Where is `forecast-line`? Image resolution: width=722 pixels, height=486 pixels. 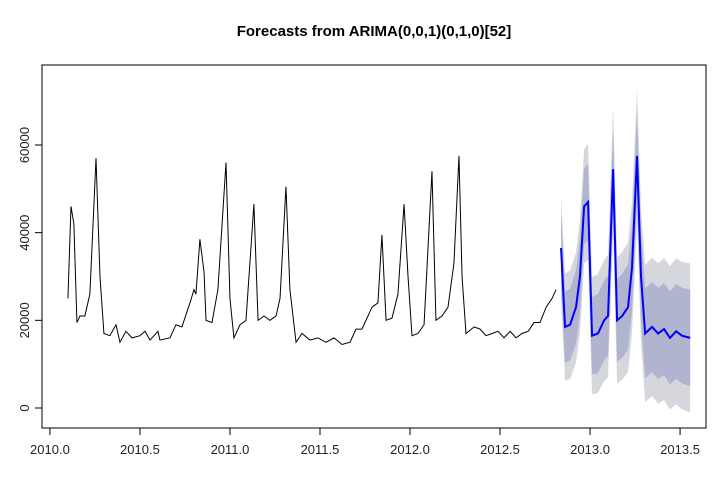
forecast-line is located at coordinates (625, 247).